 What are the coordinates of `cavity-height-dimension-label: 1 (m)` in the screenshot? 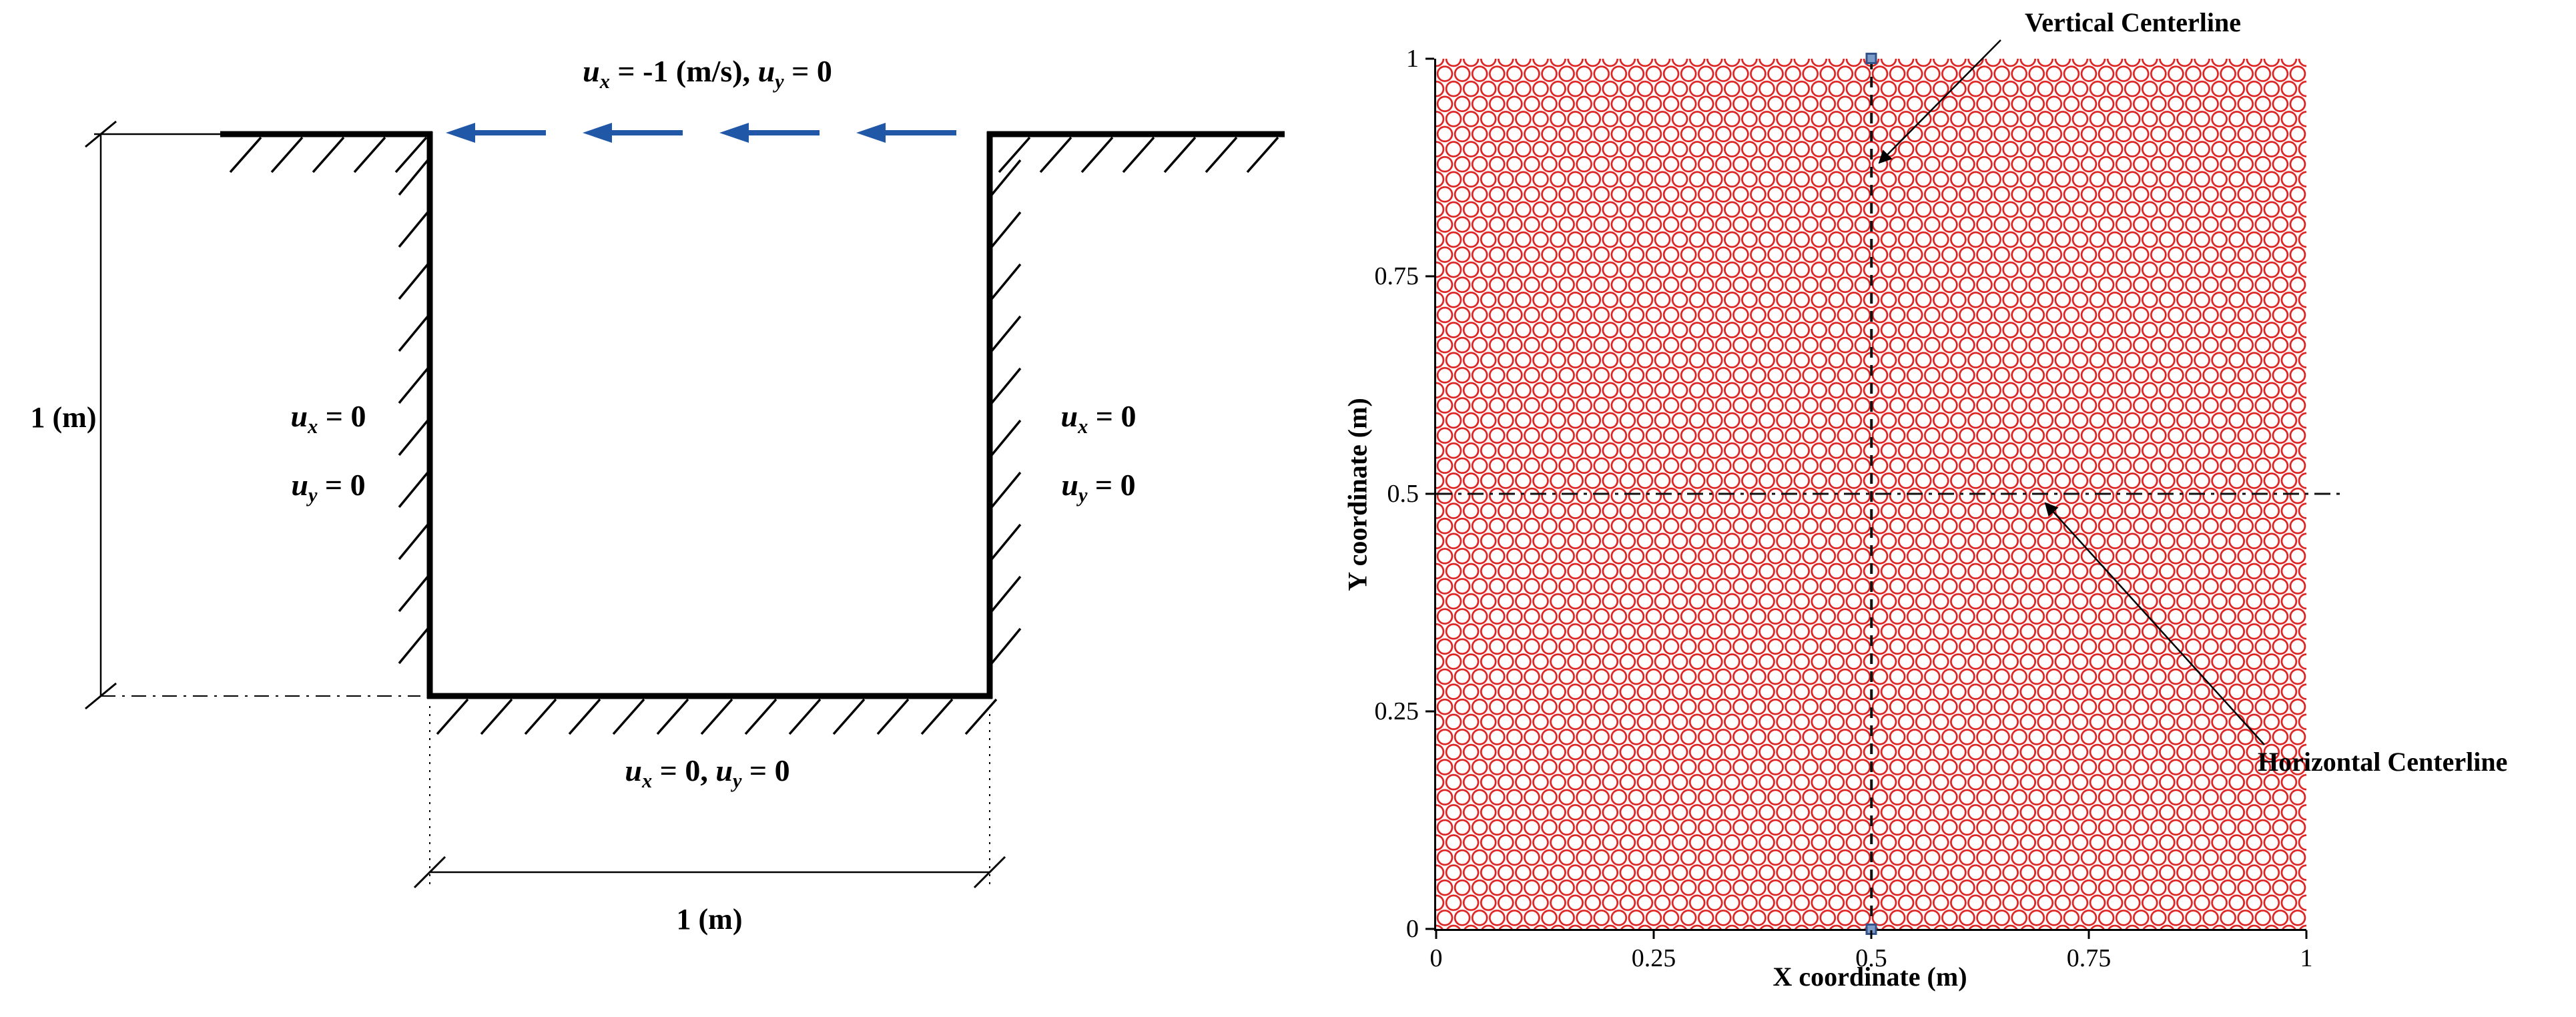 It's located at (63, 417).